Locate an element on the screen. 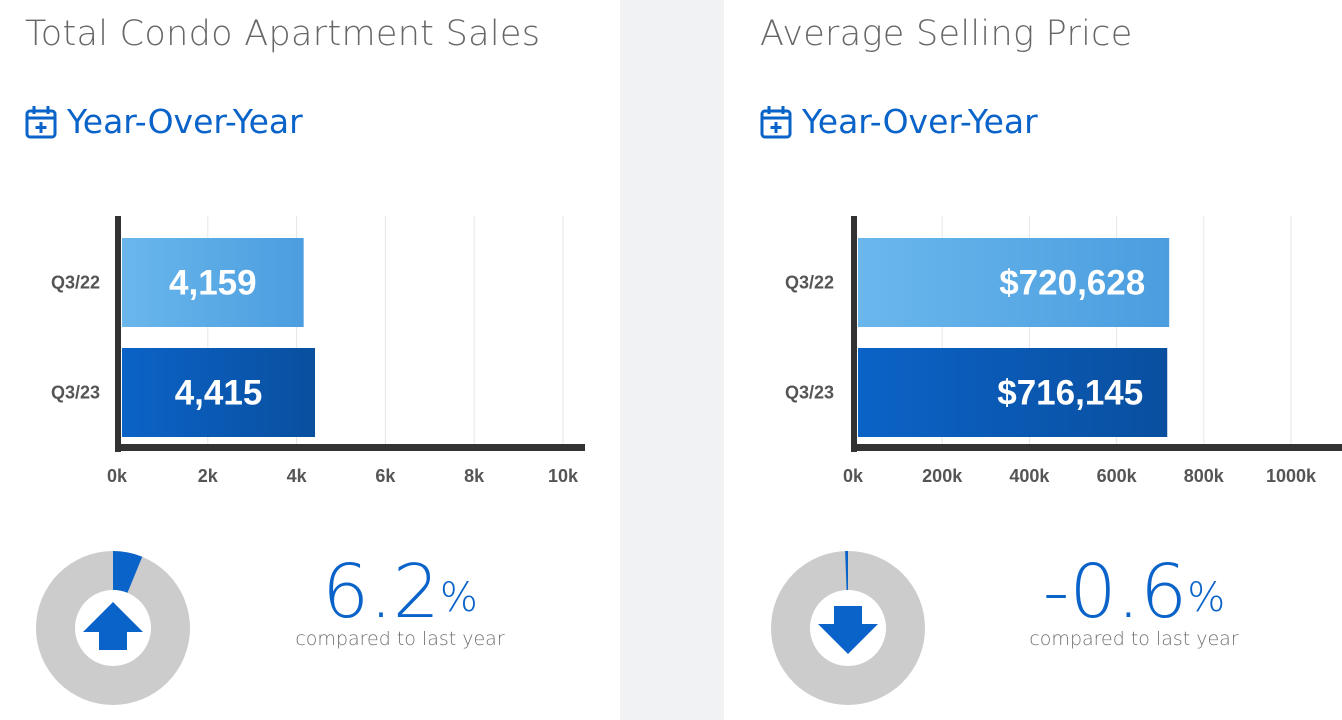 Image resolution: width=1342 pixels, height=720 pixels. x-tick-label: 4k is located at coordinates (297, 476).